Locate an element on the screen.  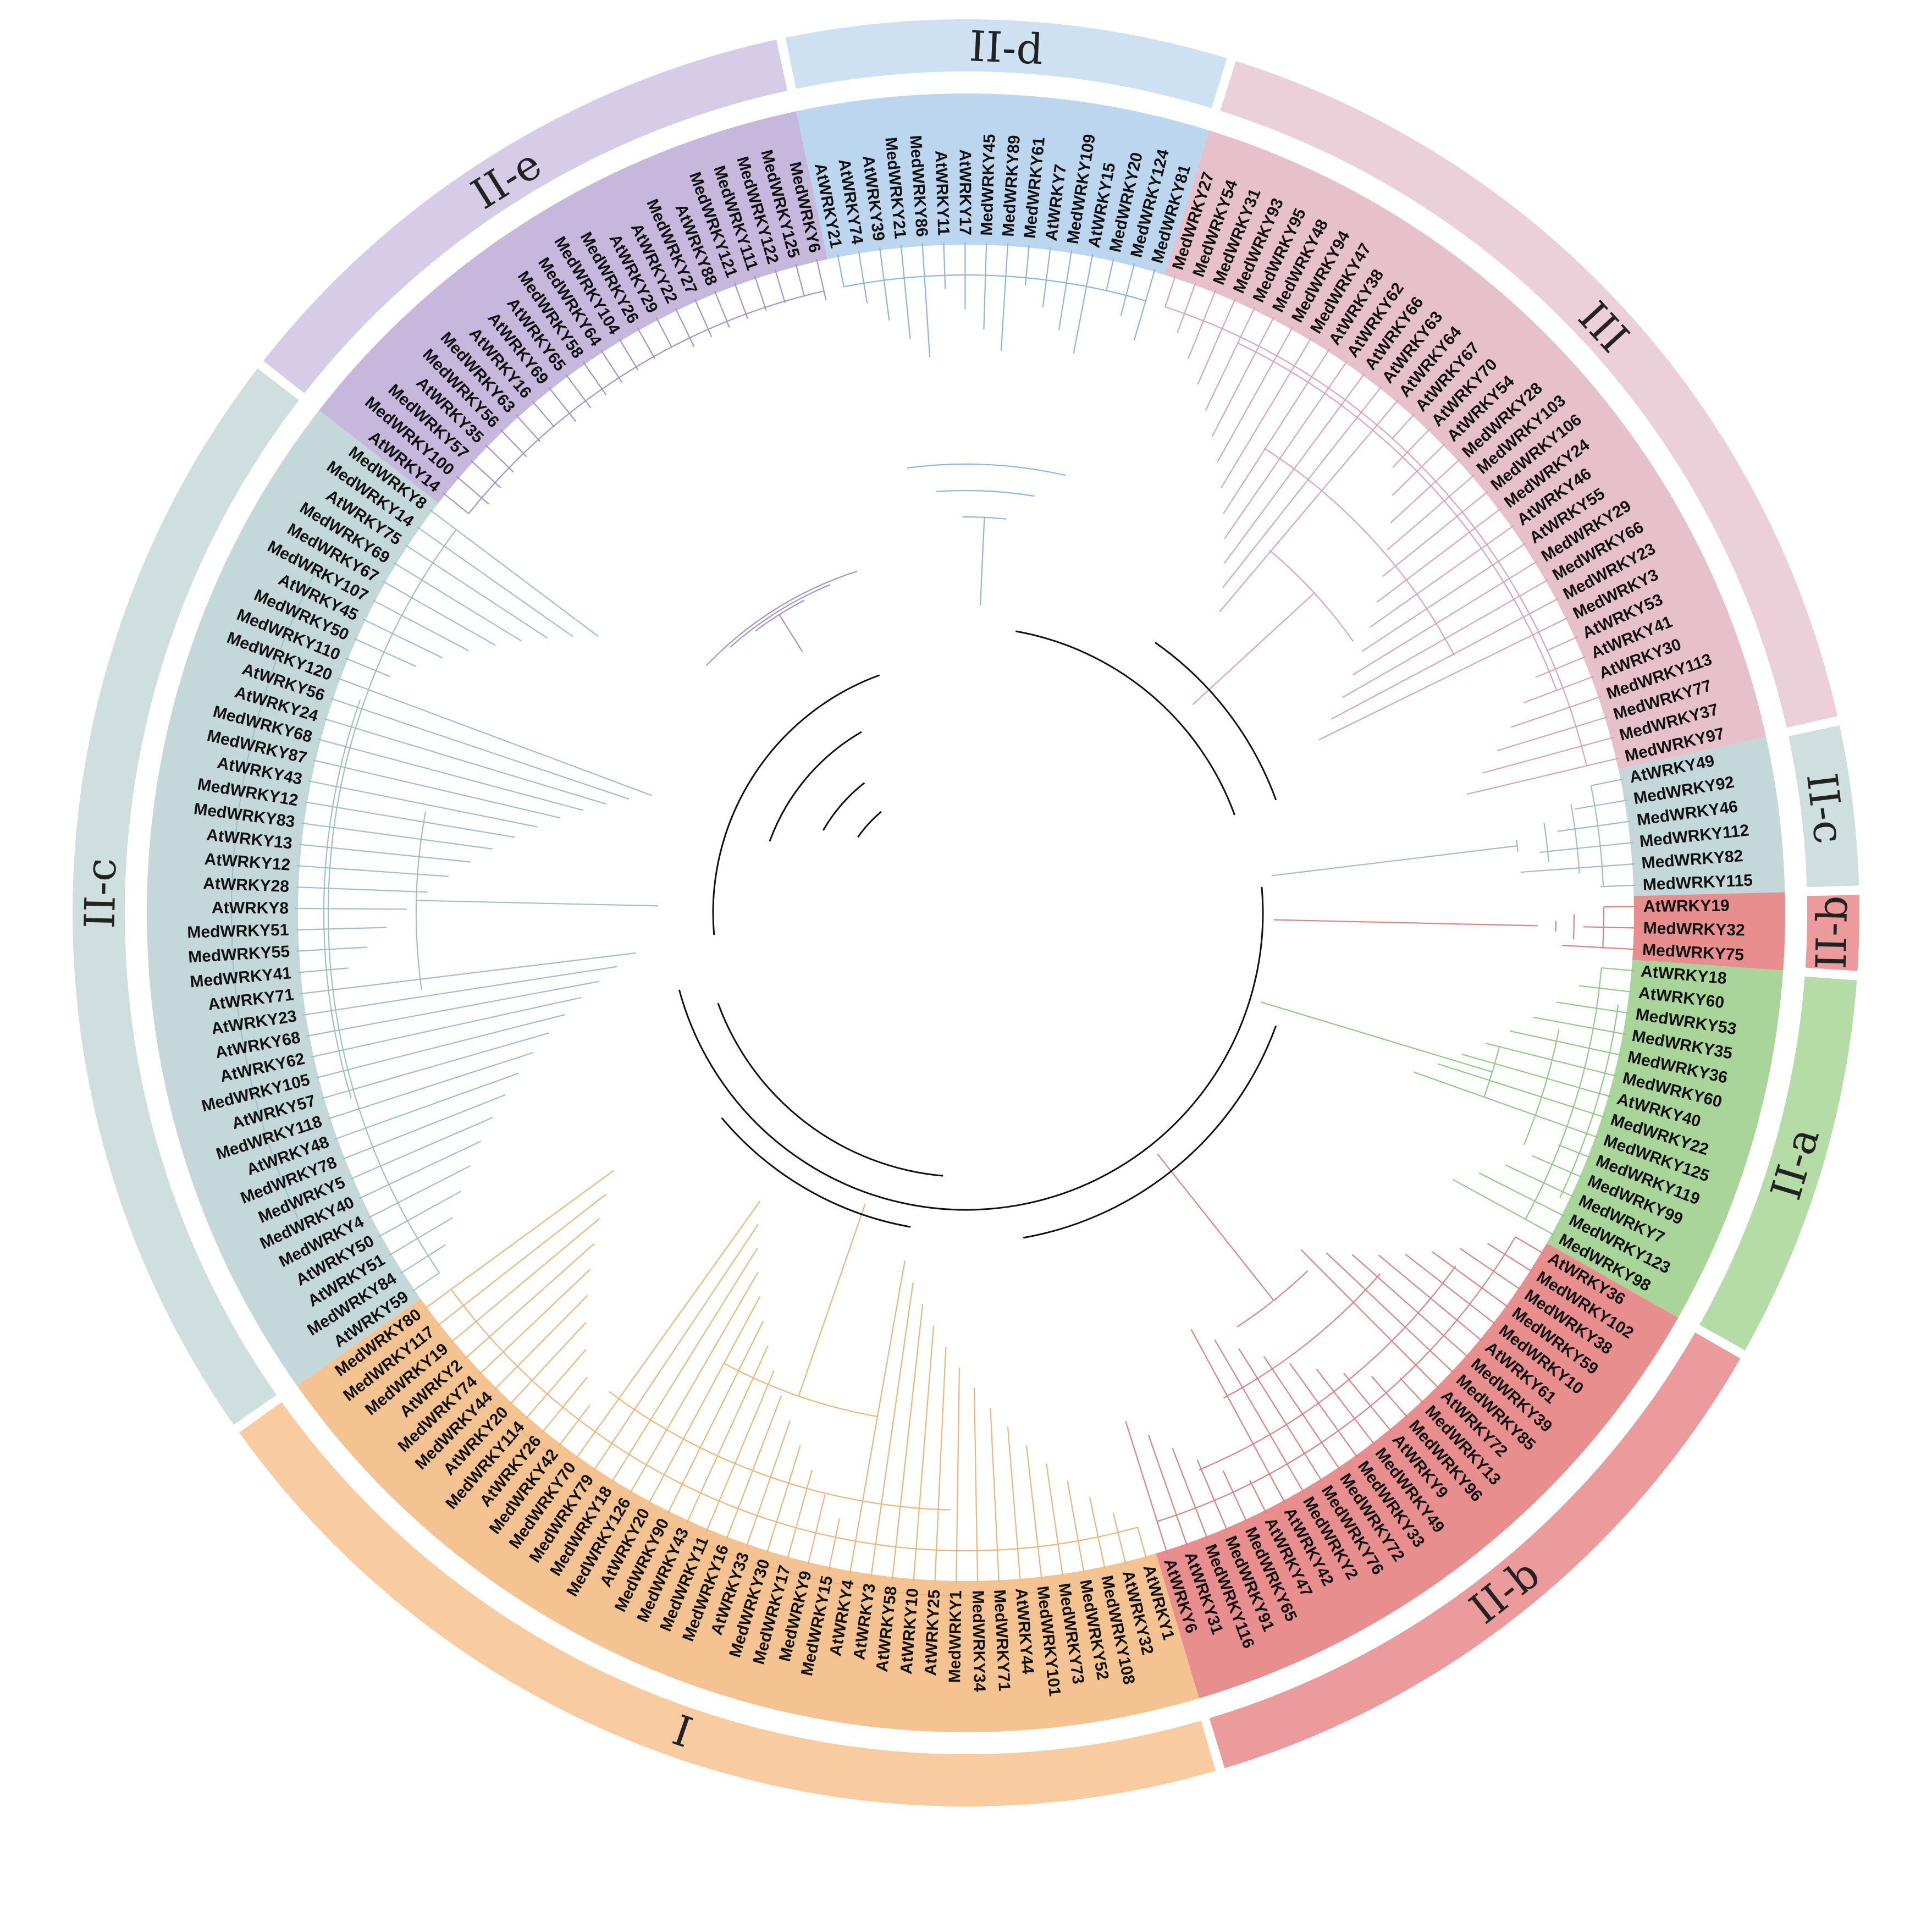
group-arc-group-IIa is located at coordinates (1778, 1163).